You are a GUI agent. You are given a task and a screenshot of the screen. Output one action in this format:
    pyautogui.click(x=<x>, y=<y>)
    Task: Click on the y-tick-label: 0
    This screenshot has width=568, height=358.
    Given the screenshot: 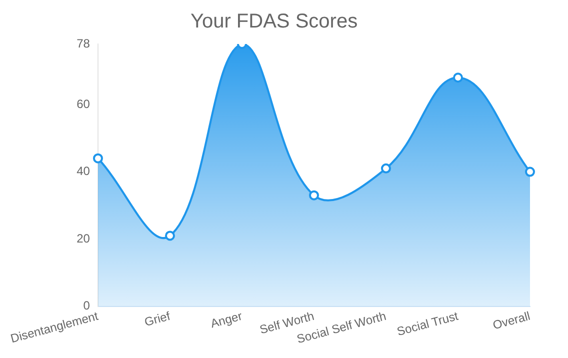 What is the action you would take?
    pyautogui.click(x=86, y=305)
    